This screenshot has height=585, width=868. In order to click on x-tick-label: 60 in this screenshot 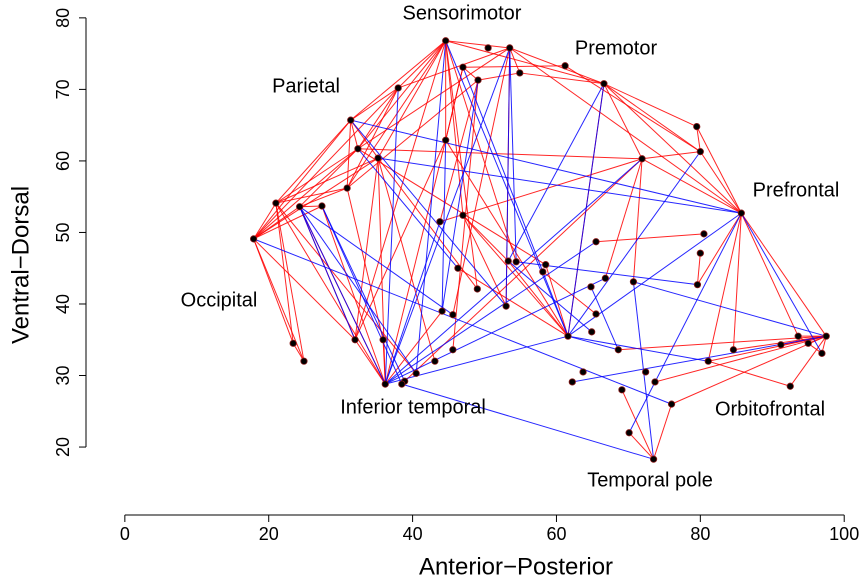, I will do `click(556, 534)`.